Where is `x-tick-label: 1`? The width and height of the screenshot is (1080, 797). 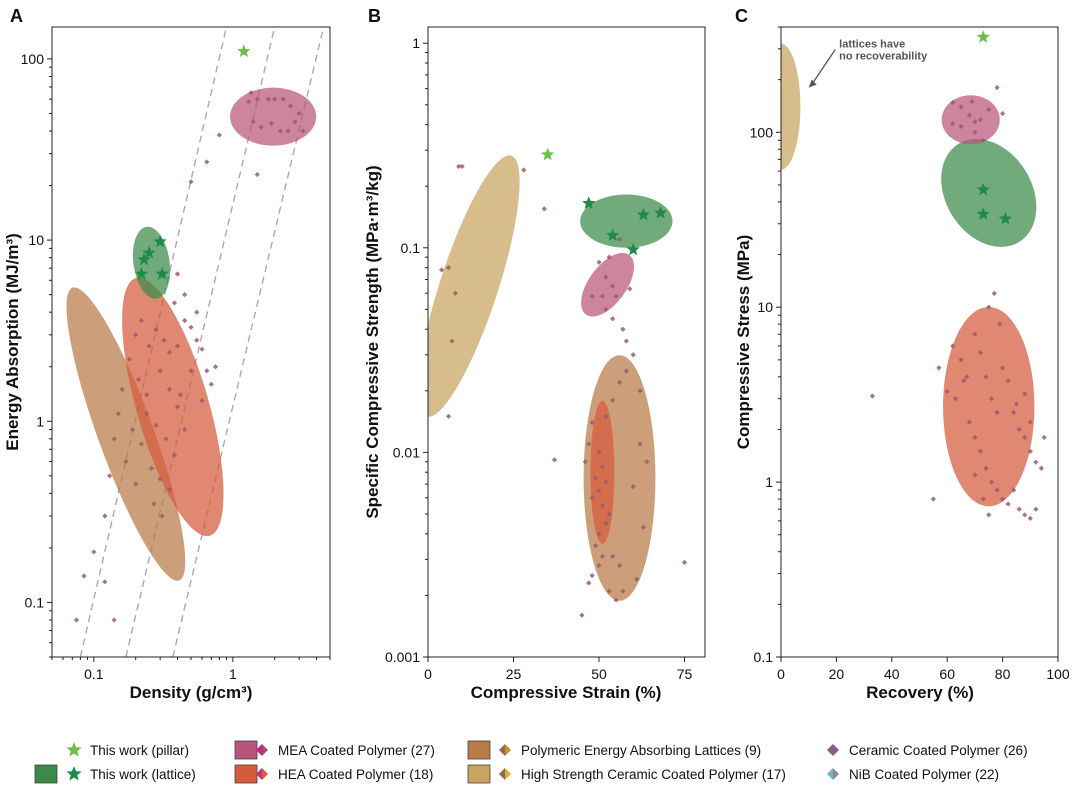
x-tick-label: 1 is located at coordinates (233, 674).